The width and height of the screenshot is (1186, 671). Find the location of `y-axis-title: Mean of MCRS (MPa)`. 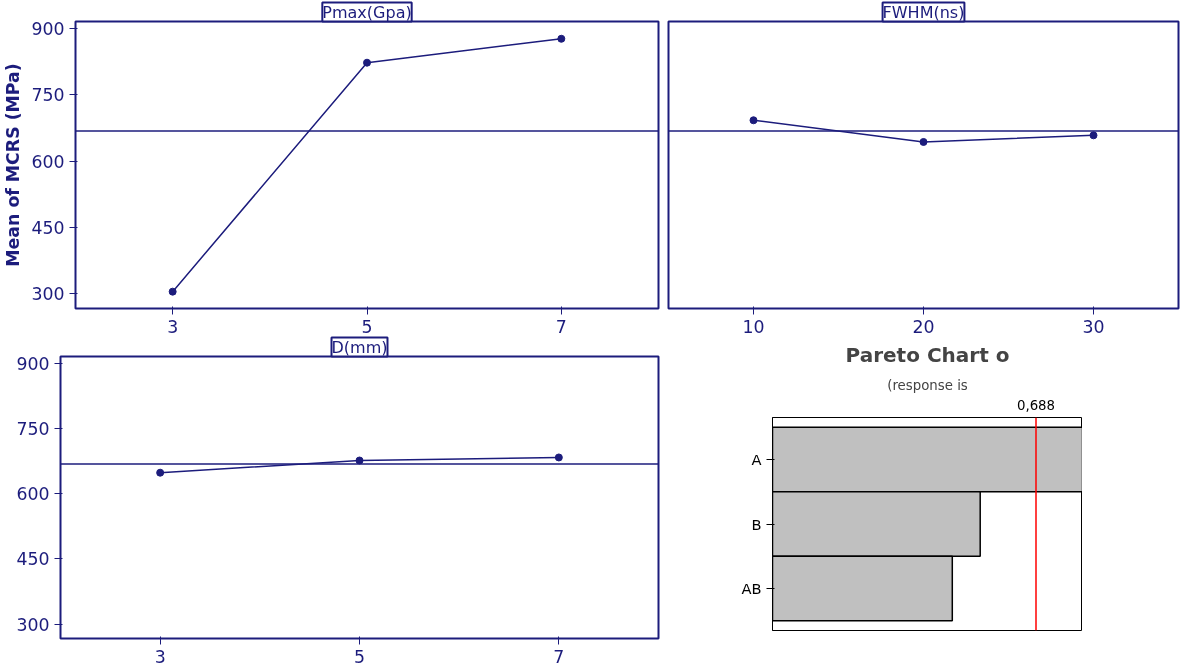

y-axis-title: Mean of MCRS (MPa) is located at coordinates (13, 165).